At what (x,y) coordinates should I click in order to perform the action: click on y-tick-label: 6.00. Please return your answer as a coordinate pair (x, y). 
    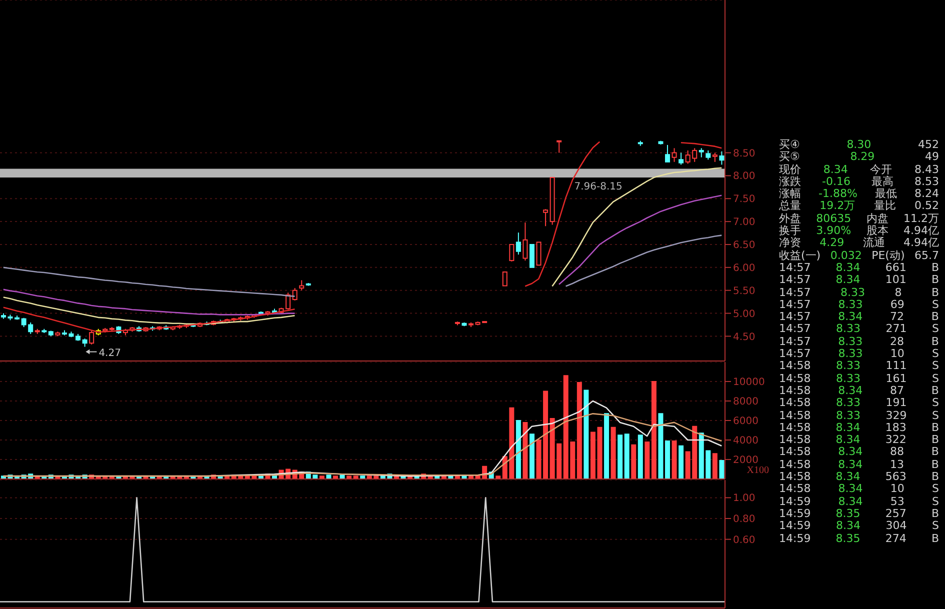
    Looking at the image, I should click on (744, 268).